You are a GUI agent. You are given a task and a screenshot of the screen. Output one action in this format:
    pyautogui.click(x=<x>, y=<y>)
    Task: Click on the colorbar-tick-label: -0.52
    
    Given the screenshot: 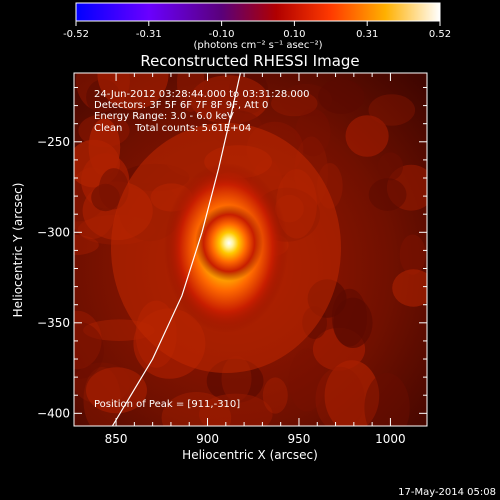 What is the action you would take?
    pyautogui.click(x=76, y=34)
    